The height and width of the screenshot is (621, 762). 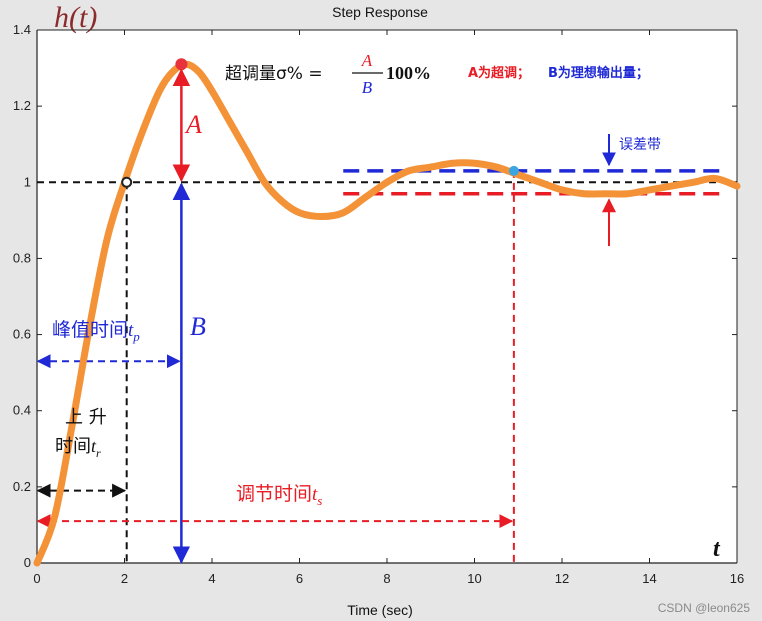 What do you see at coordinates (75, 17) in the screenshot?
I see `y-axis-label: h(t)` at bounding box center [75, 17].